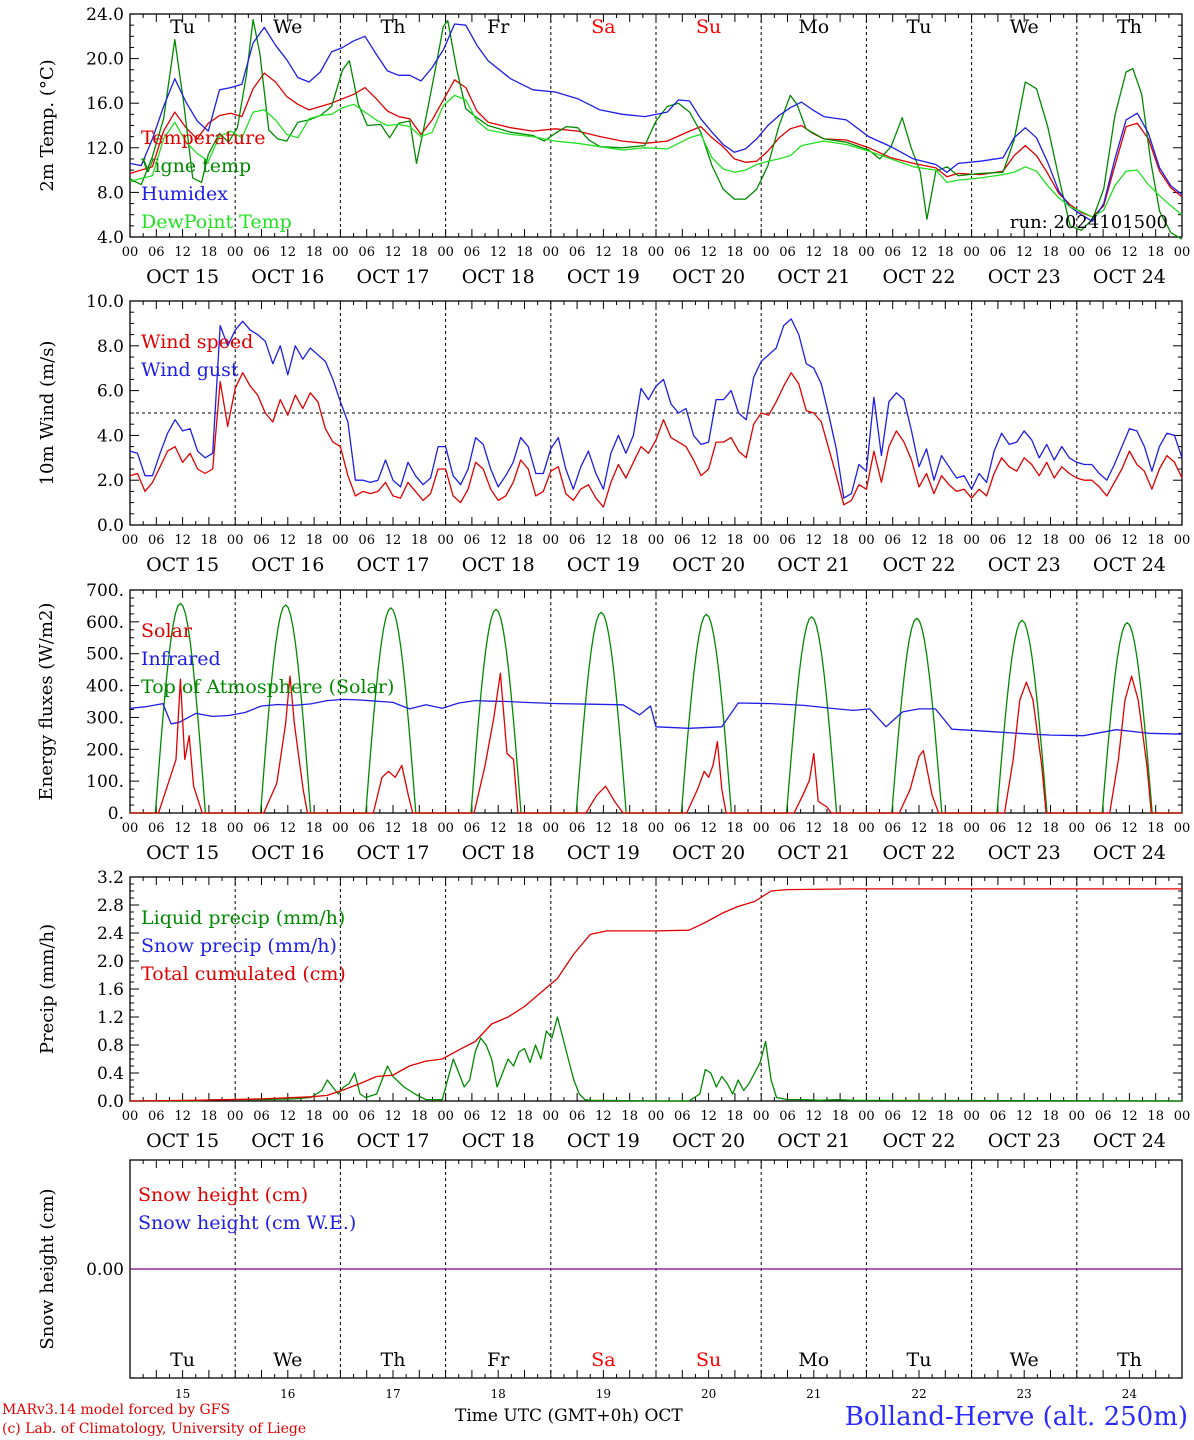 The width and height of the screenshot is (1194, 1440). I want to click on series-temperature, so click(656, 145).